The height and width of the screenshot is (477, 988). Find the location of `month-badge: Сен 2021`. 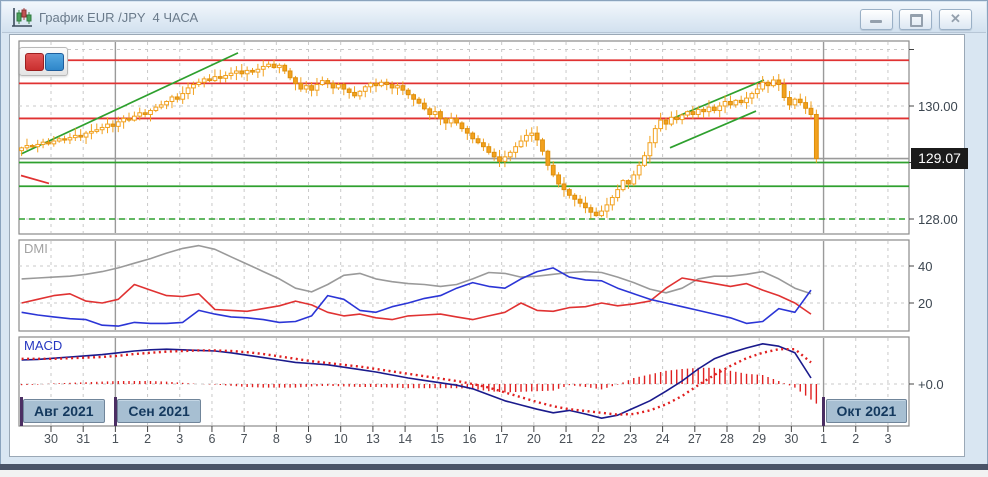

month-badge: Сен 2021 is located at coordinates (159, 411).